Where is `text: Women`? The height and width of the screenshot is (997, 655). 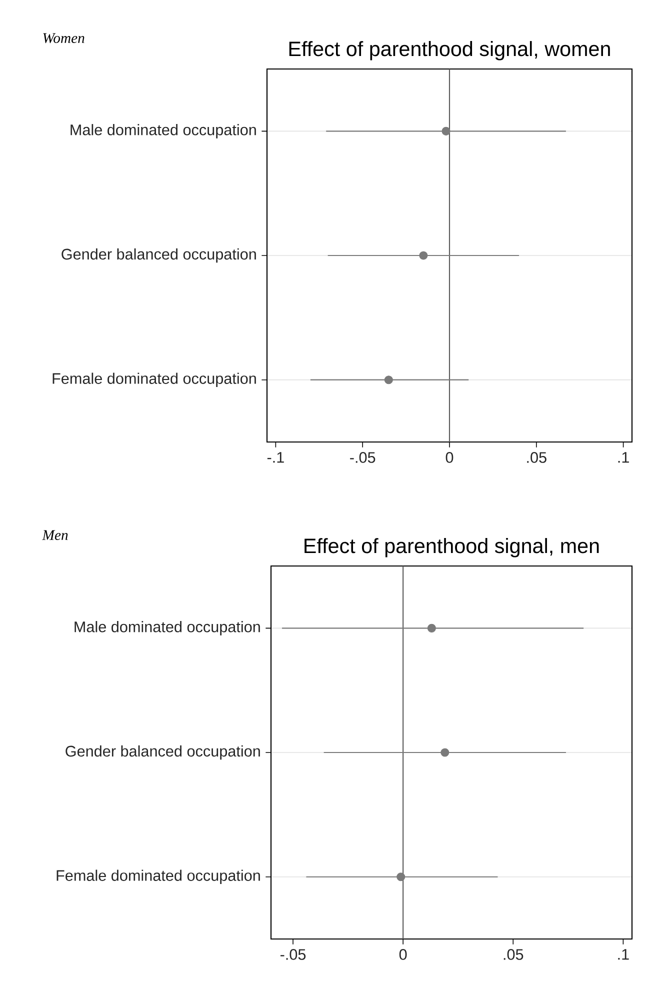
text: Women is located at coordinates (63, 38).